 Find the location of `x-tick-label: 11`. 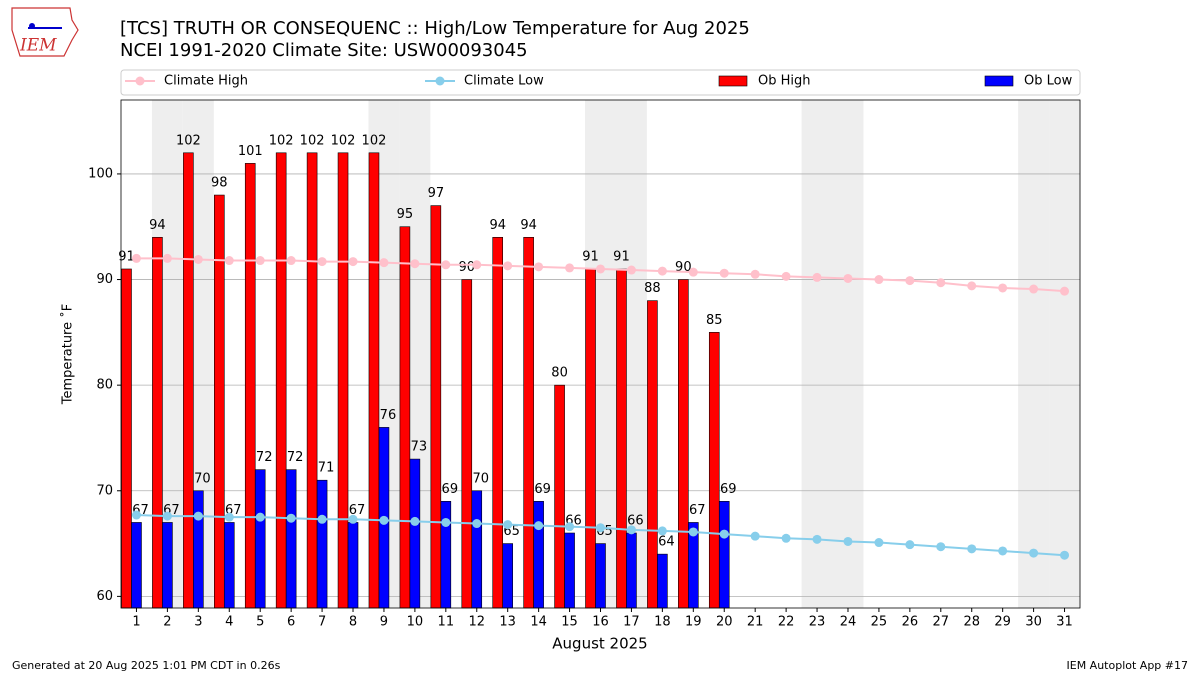

x-tick-label: 11 is located at coordinates (446, 622).